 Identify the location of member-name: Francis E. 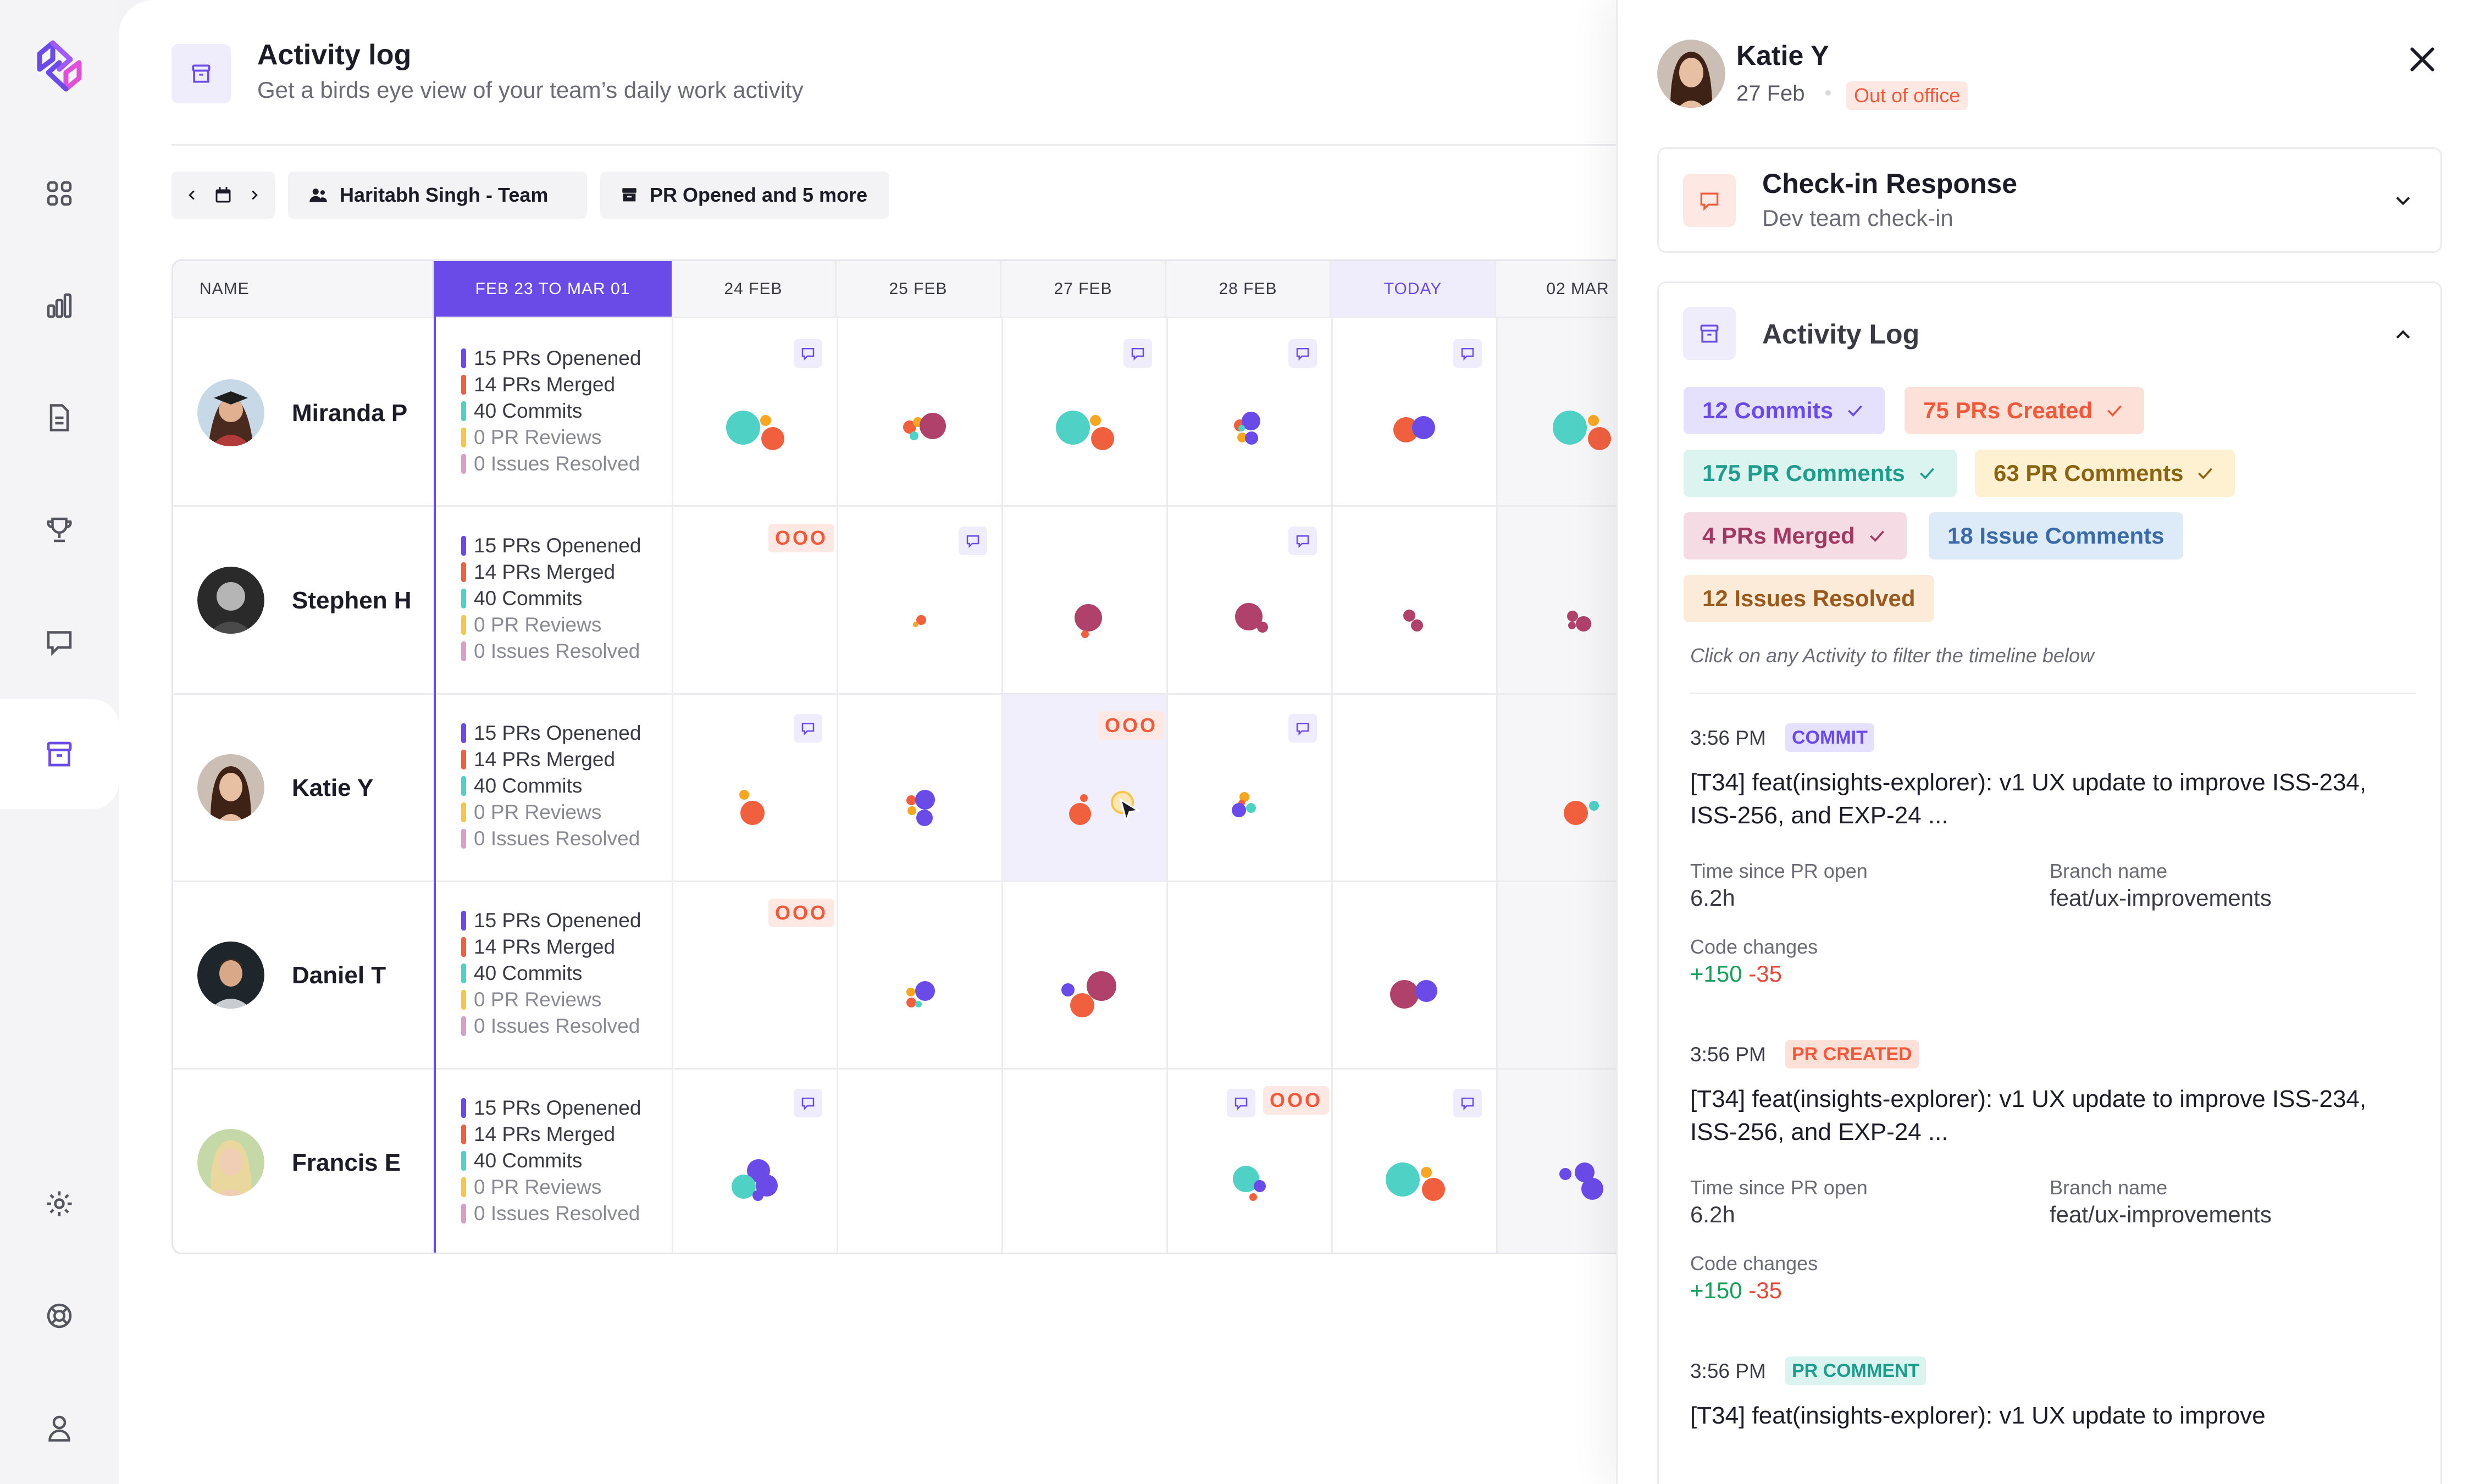
(346, 1162).